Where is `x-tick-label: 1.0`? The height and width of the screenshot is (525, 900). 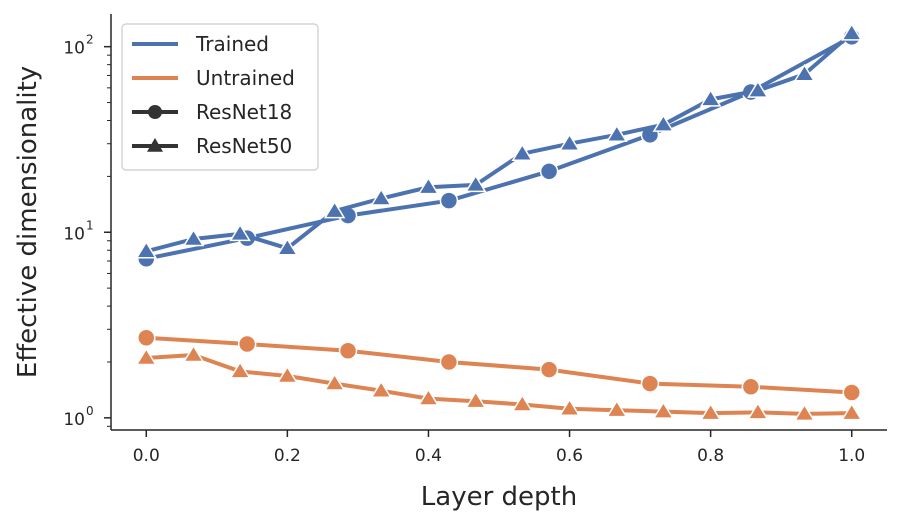 x-tick-label: 1.0 is located at coordinates (851, 456).